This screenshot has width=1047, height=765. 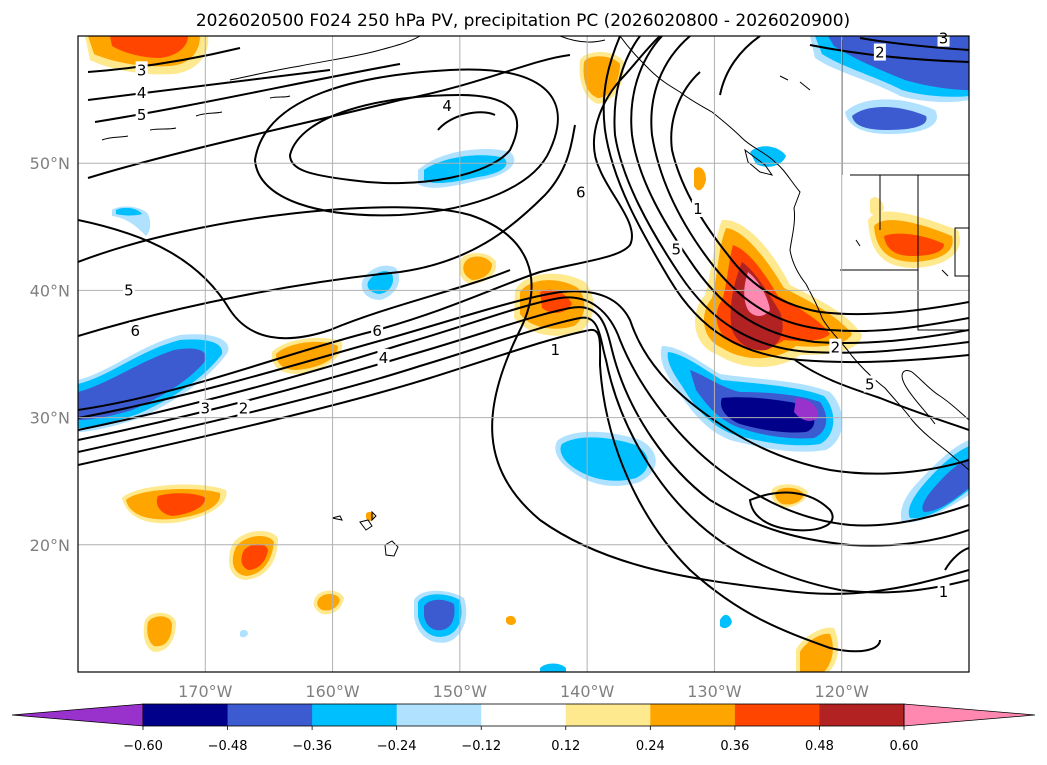 I want to click on y-tick-label: 40°N, so click(x=50, y=290).